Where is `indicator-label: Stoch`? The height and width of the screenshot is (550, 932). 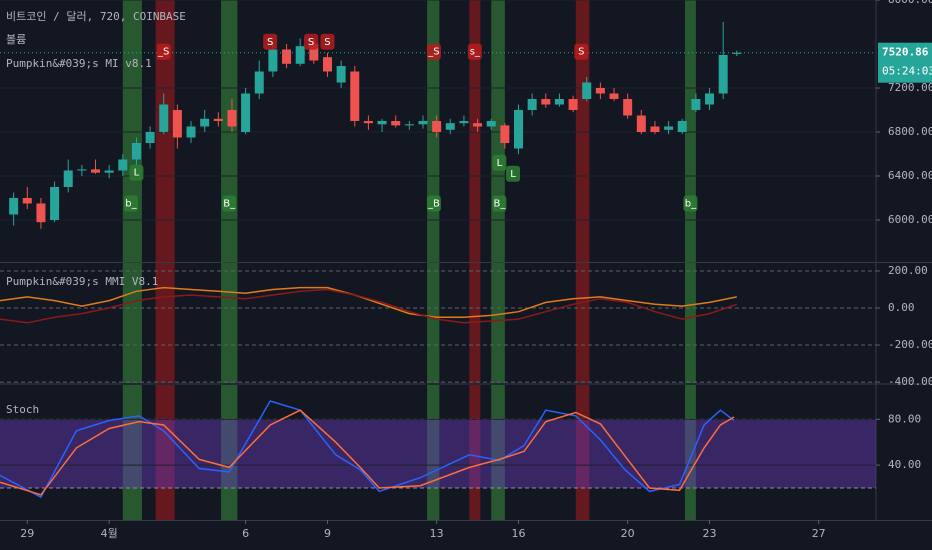
indicator-label: Stoch is located at coordinates (22, 409).